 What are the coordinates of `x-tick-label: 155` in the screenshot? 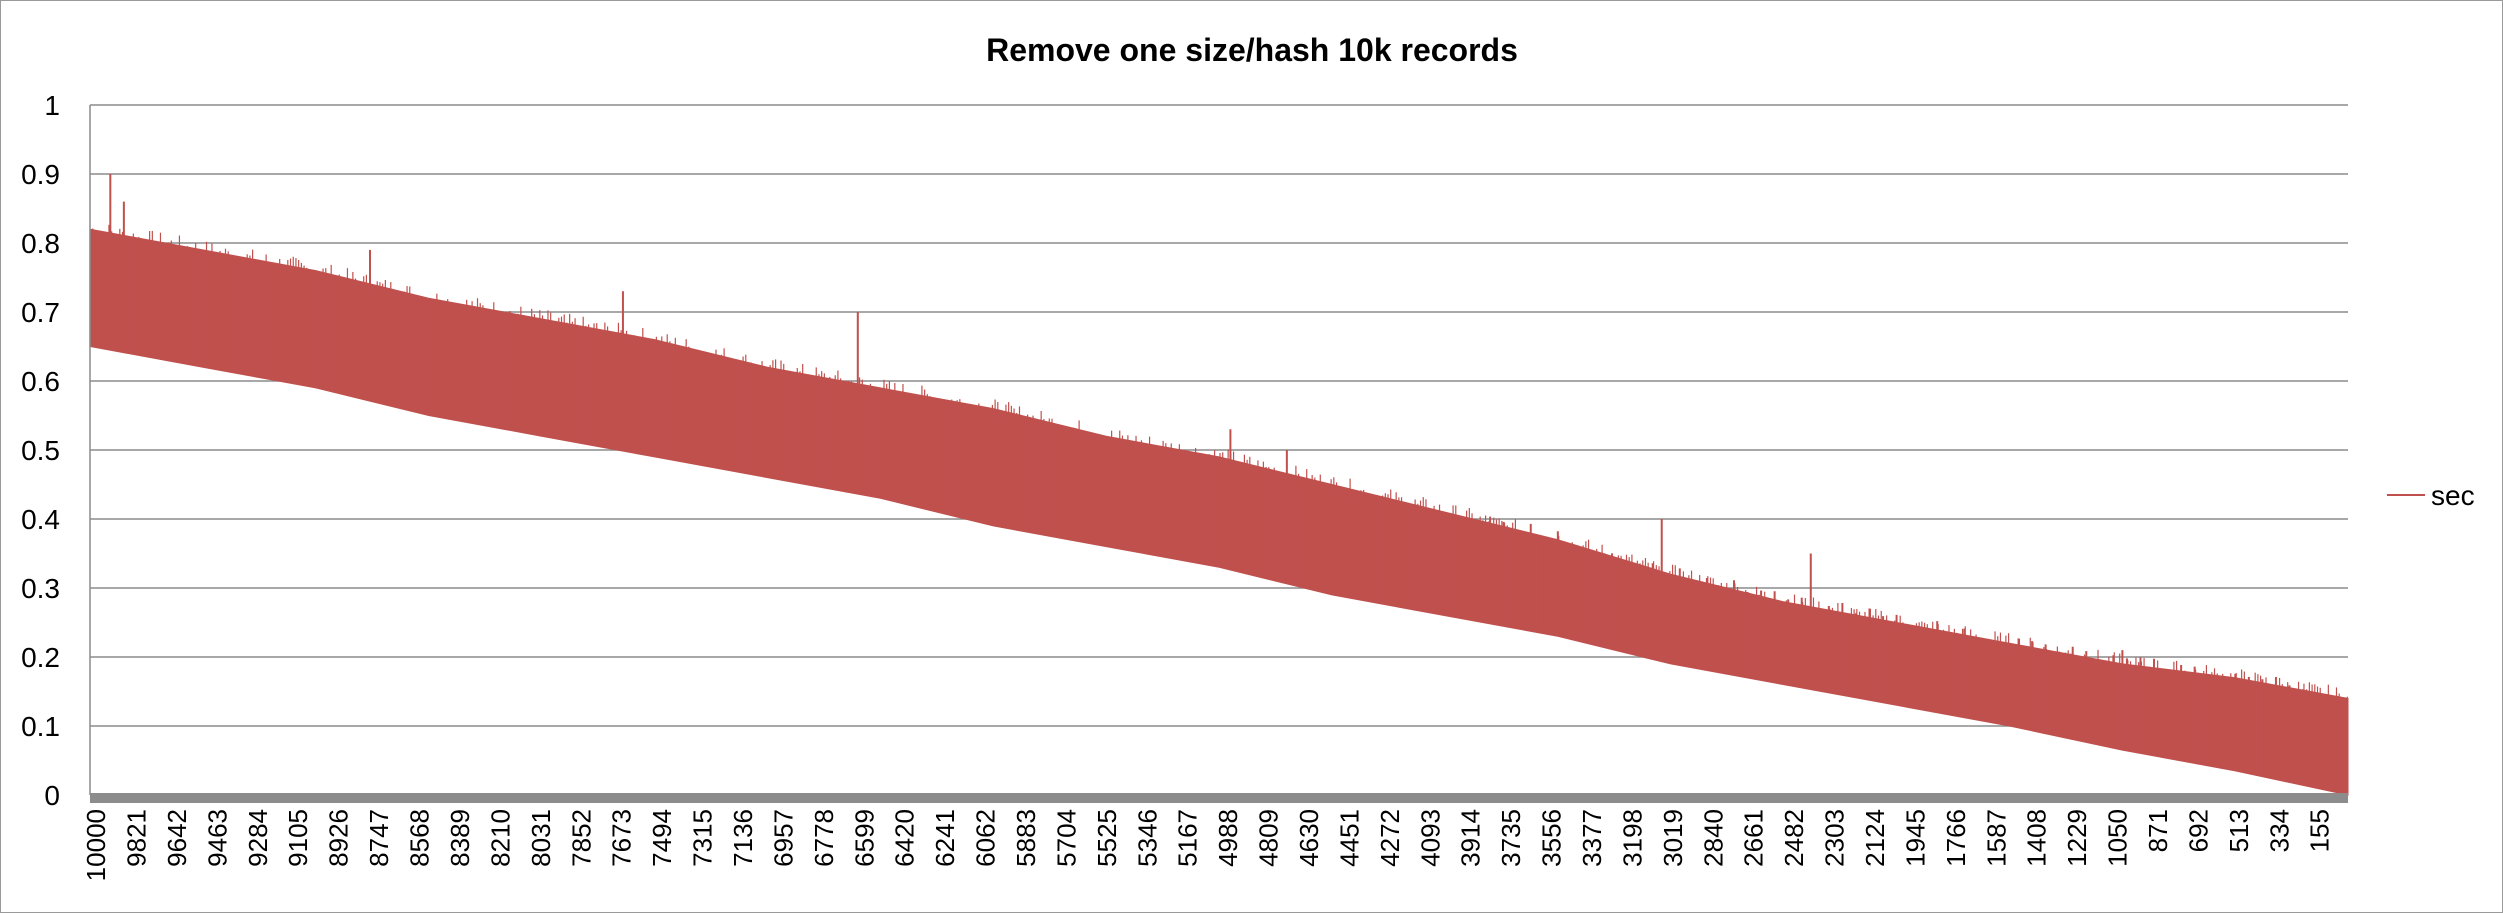 It's located at (2320, 830).